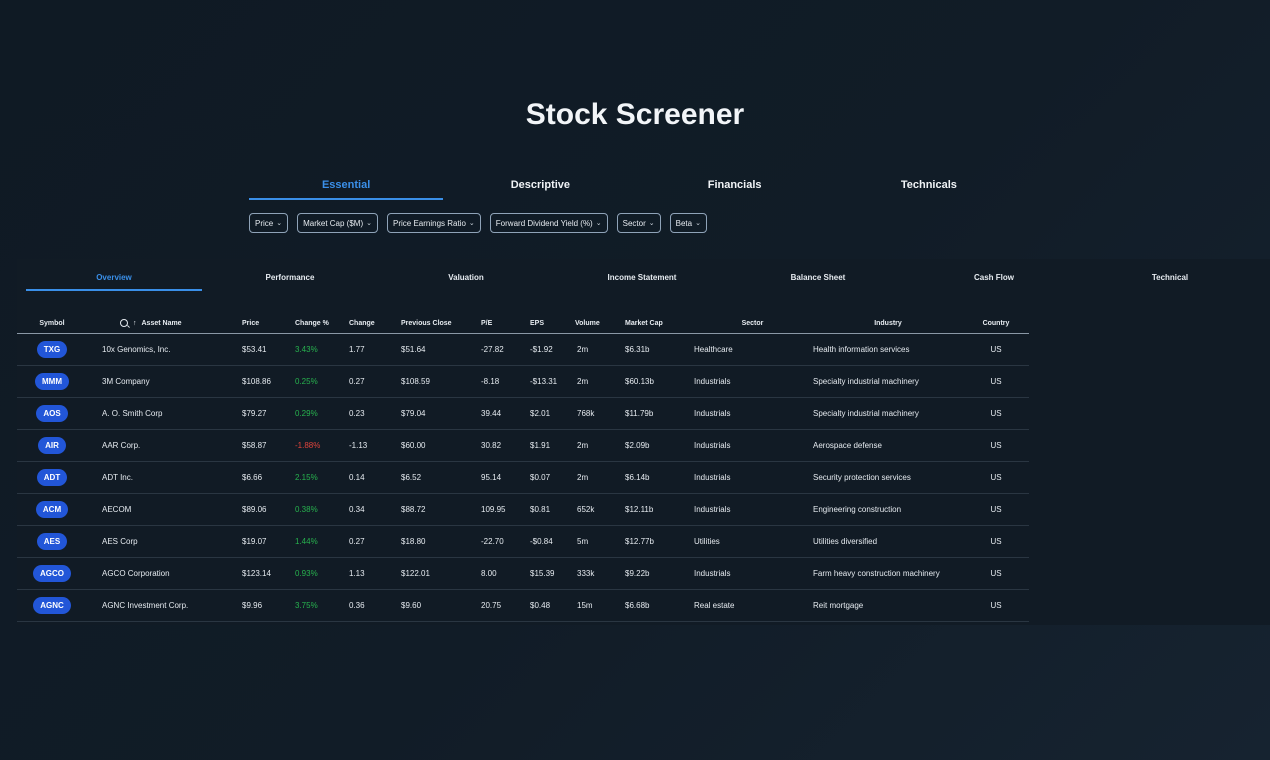 Image resolution: width=1270 pixels, height=760 pixels. I want to click on symbol-cell: AES, so click(52, 541).